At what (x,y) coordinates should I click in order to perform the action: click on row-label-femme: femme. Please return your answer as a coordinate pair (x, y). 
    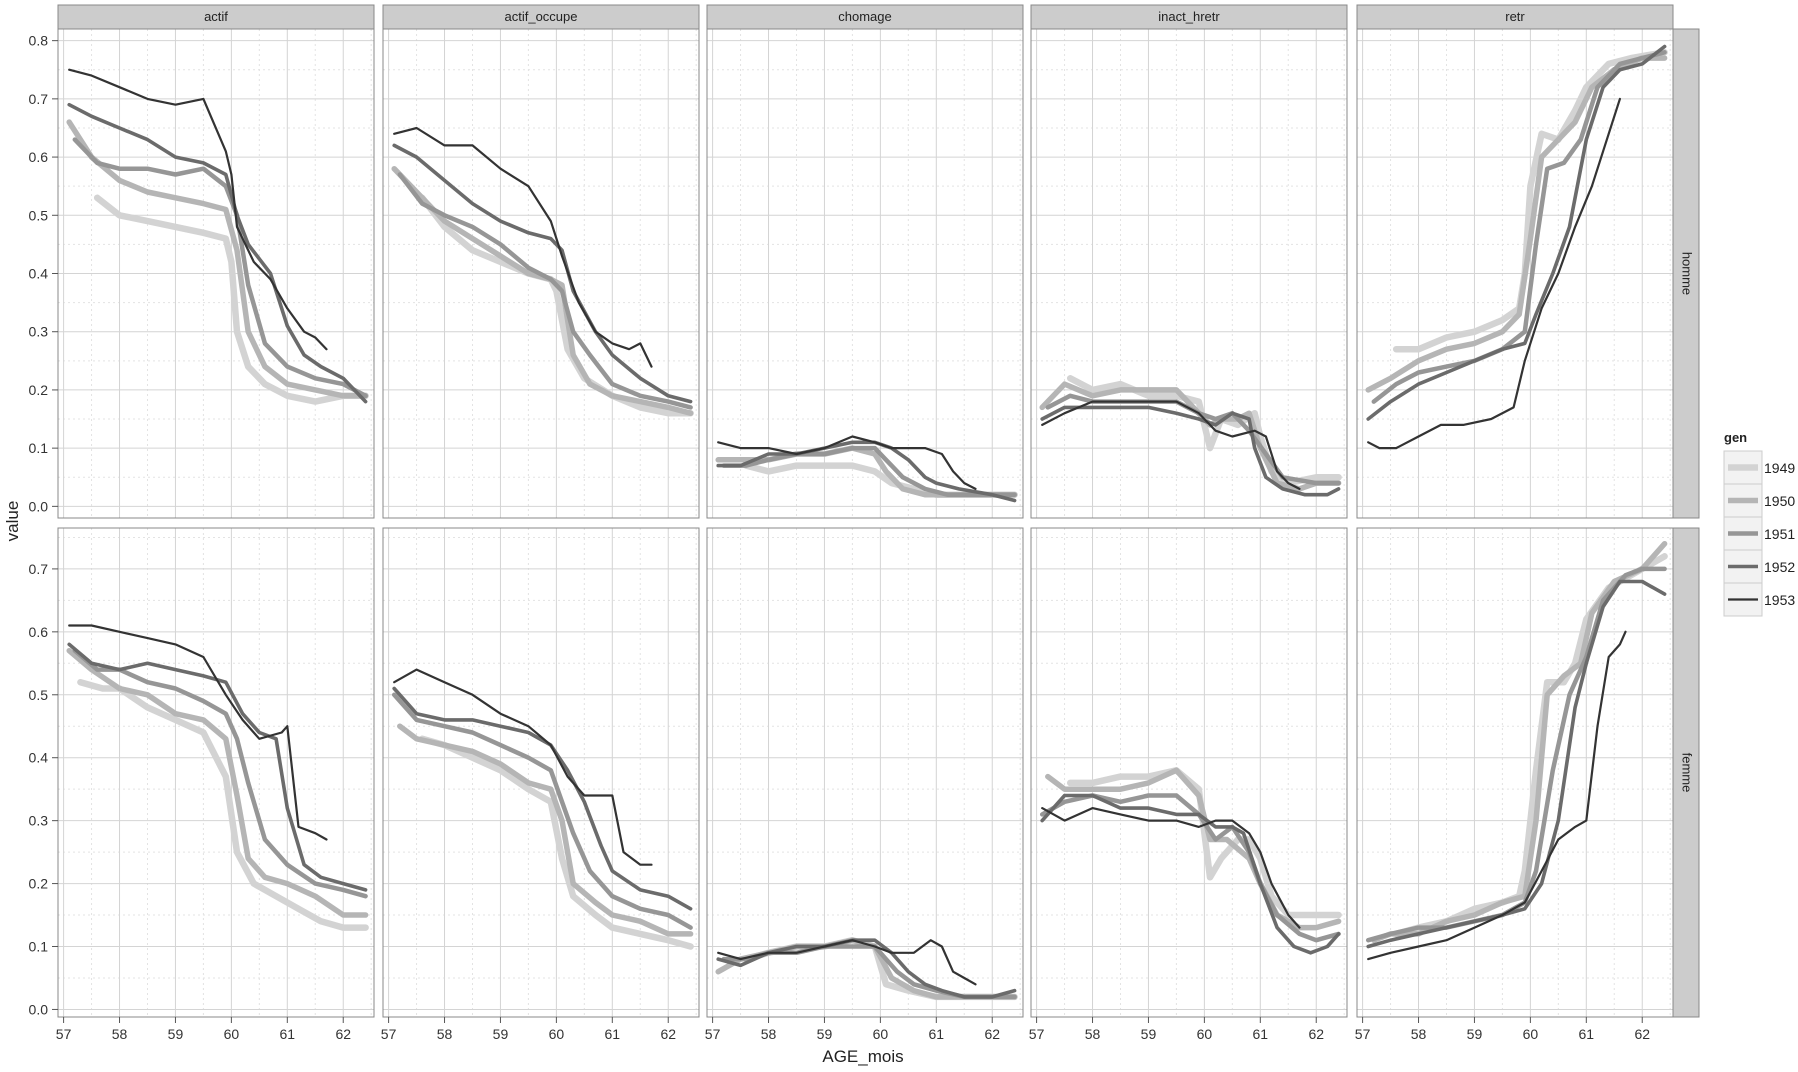
    Looking at the image, I should click on (1687, 773).